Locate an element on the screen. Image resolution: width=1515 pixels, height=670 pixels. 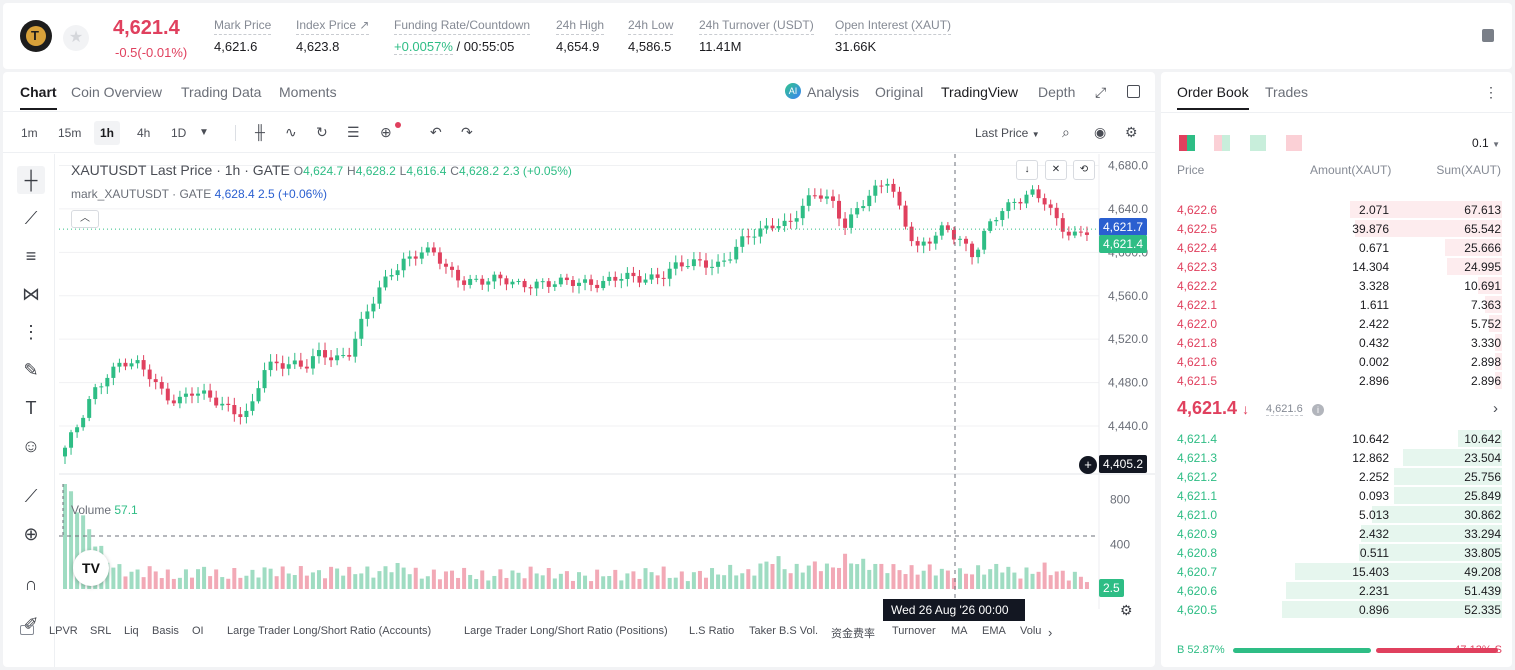
view-tradingview: TradingView is located at coordinates (980, 92).